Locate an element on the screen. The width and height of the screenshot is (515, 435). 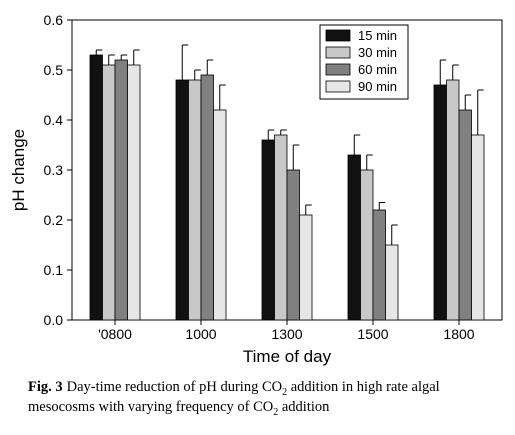
y-tick-label: 0.4 is located at coordinates (54, 120).